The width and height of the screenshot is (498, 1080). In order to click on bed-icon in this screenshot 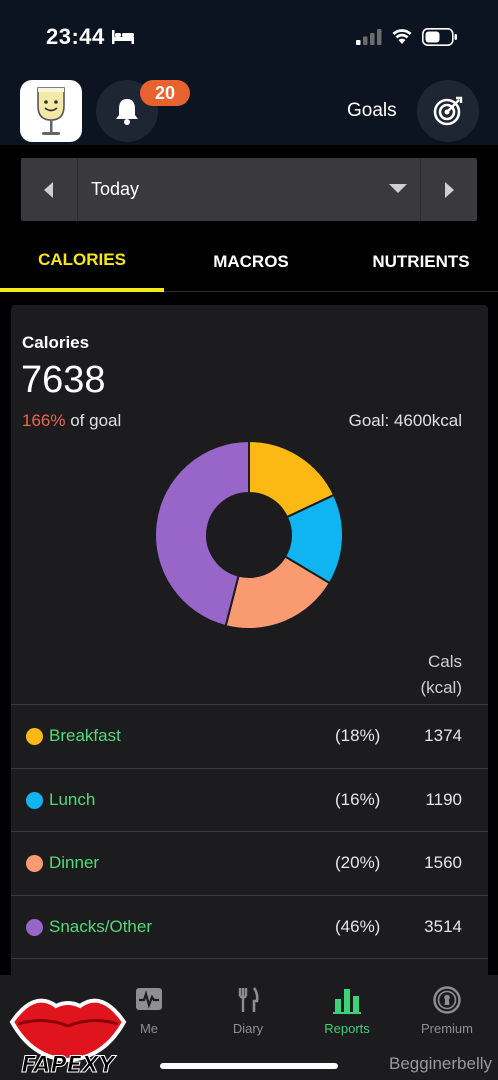, I will do `click(123, 37)`.